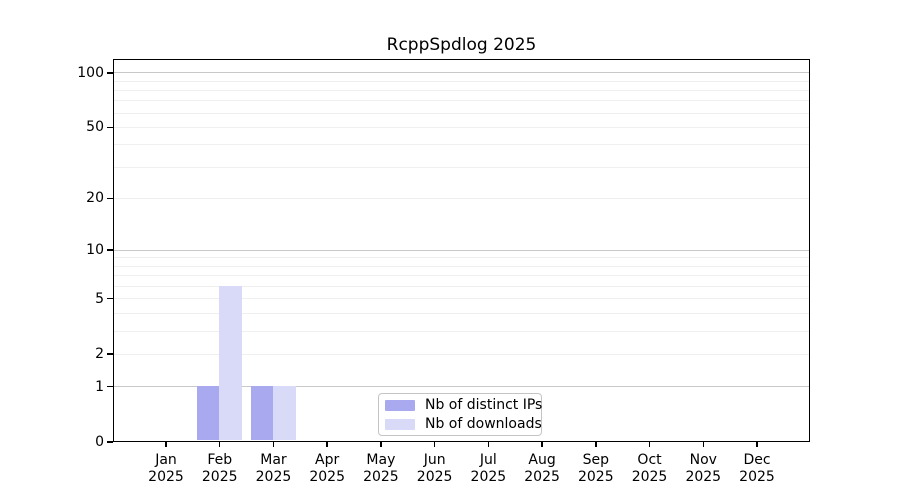 The image size is (900, 500). I want to click on chart-title: RcppSpdlog 2025, so click(461, 45).